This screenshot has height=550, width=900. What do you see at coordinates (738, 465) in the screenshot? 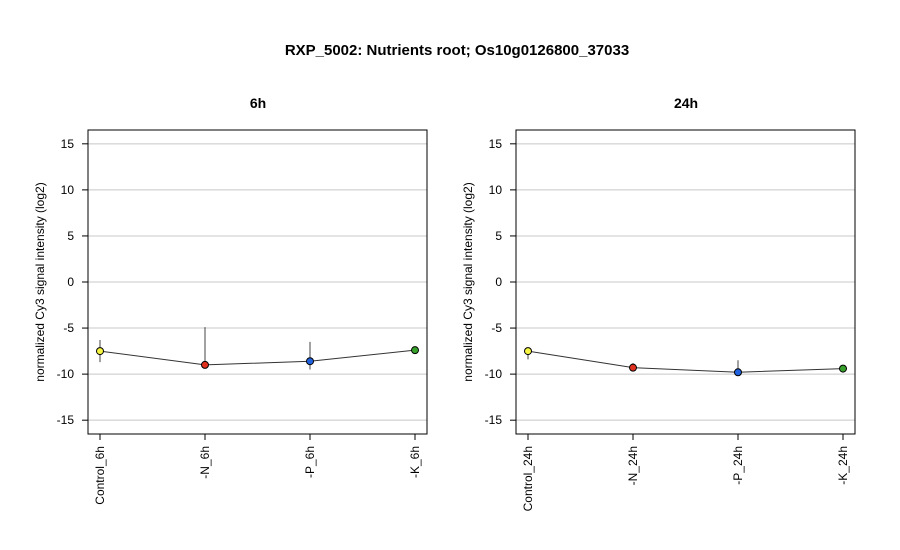
I see `x-tick-label: -P_24h` at bounding box center [738, 465].